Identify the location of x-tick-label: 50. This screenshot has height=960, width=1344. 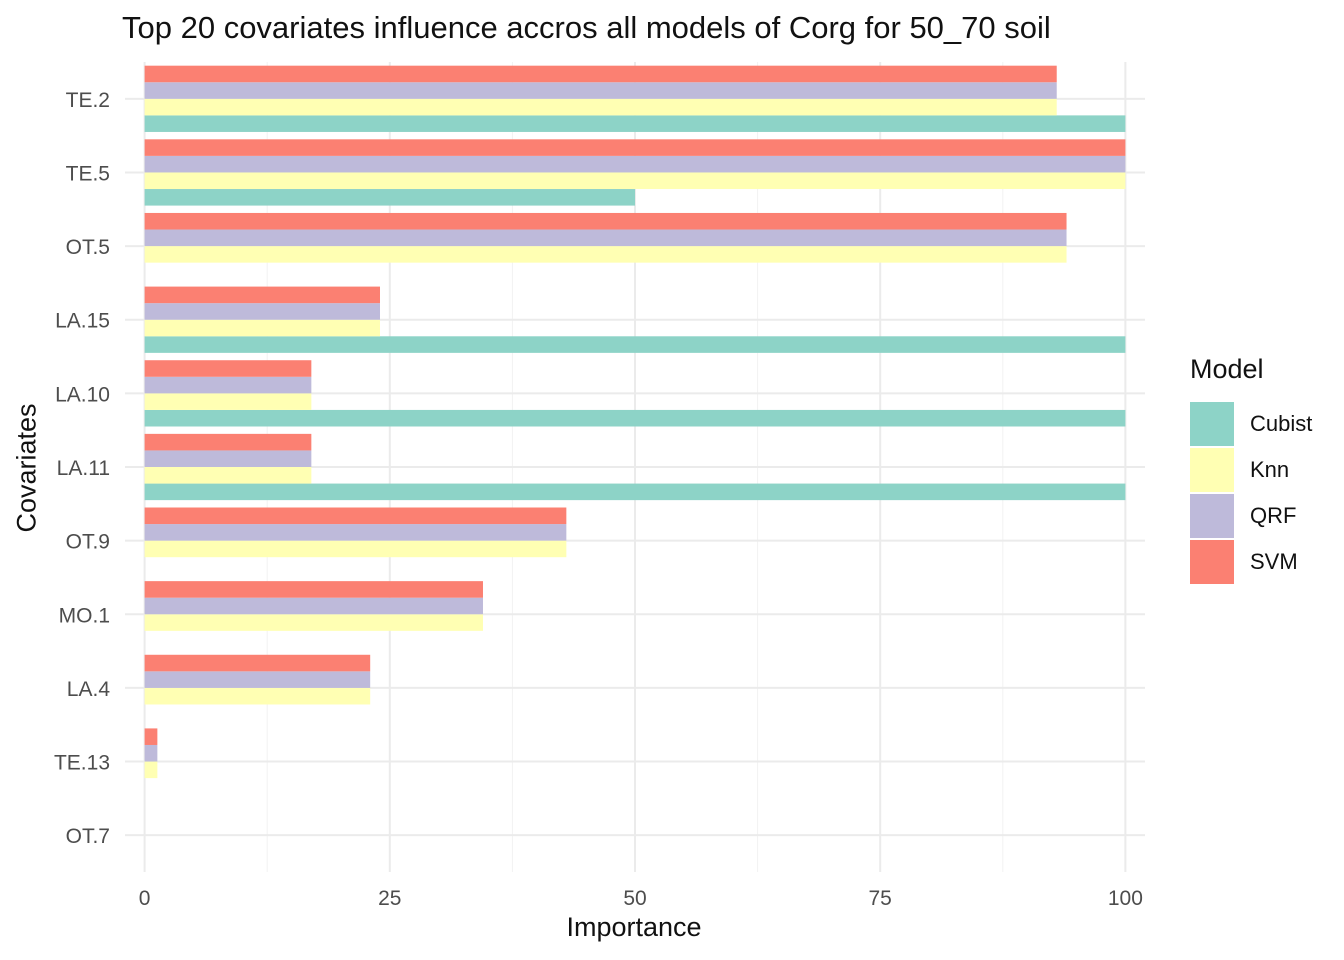
(634, 898).